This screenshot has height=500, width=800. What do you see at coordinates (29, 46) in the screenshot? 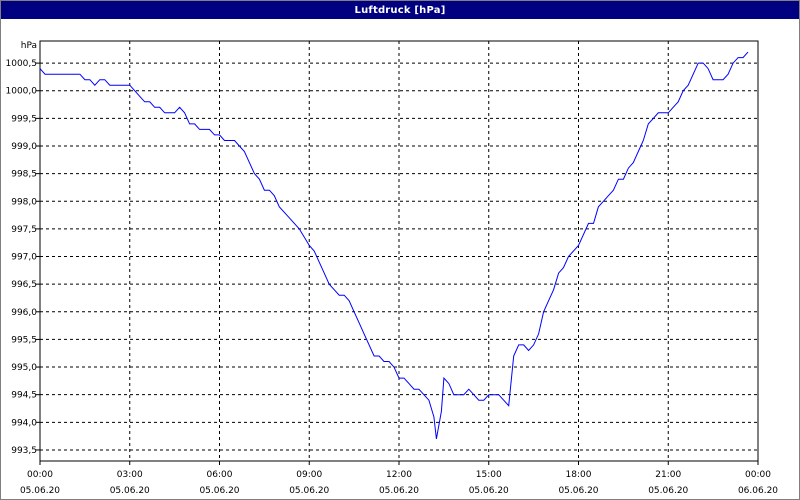
I see `y-axis-unit-label: hPa` at bounding box center [29, 46].